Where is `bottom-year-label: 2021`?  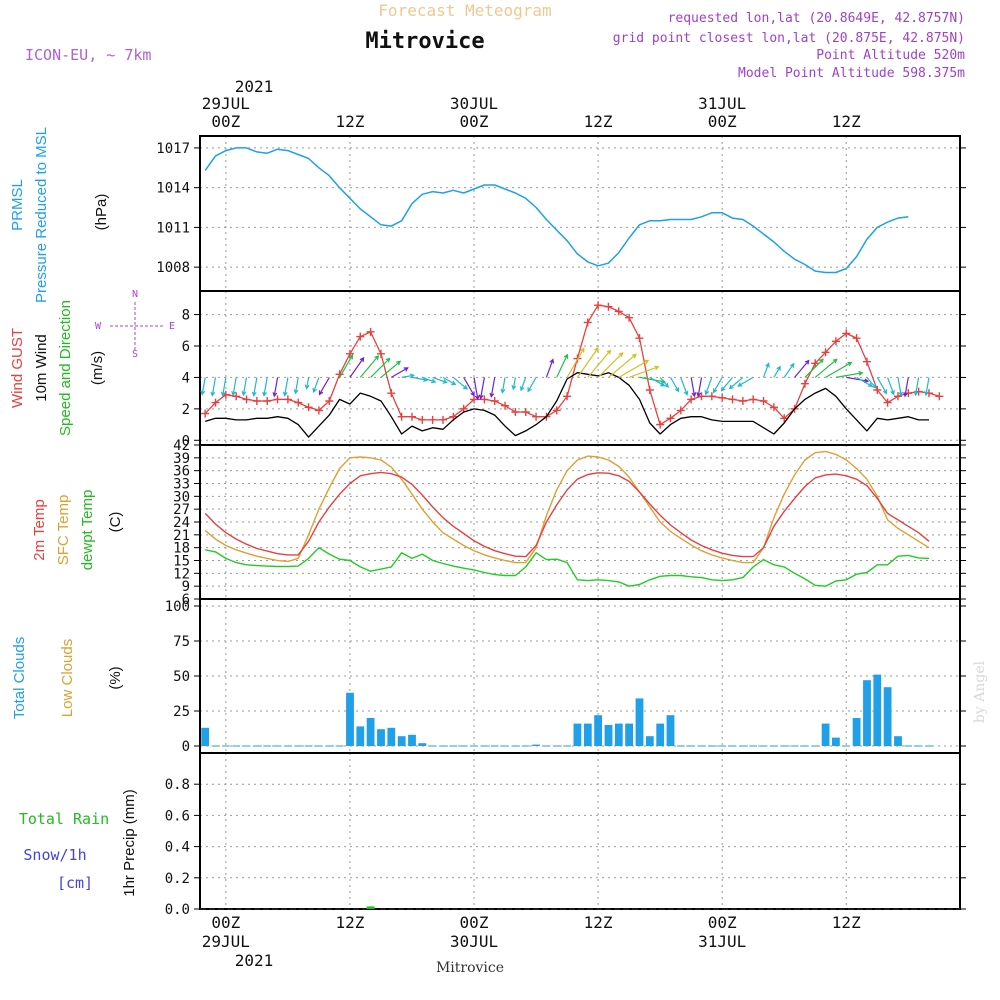
bottom-year-label: 2021 is located at coordinates (254, 960).